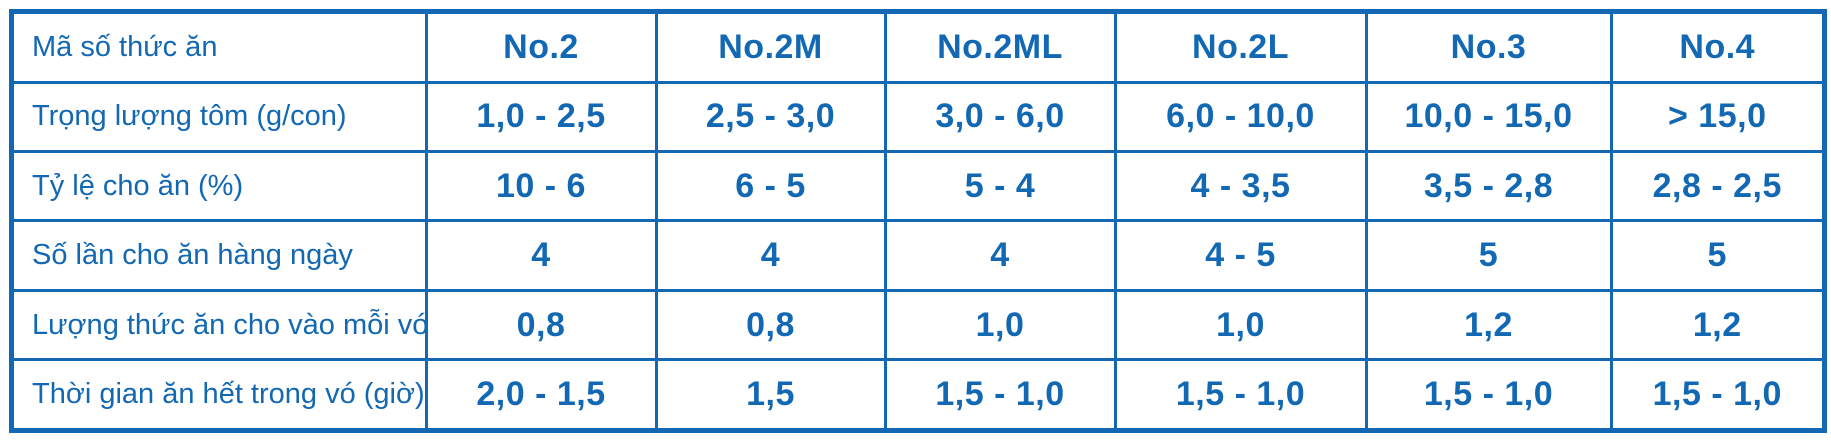 The width and height of the screenshot is (1831, 442). I want to click on data-cell: 1,0 - 2,5, so click(541, 117).